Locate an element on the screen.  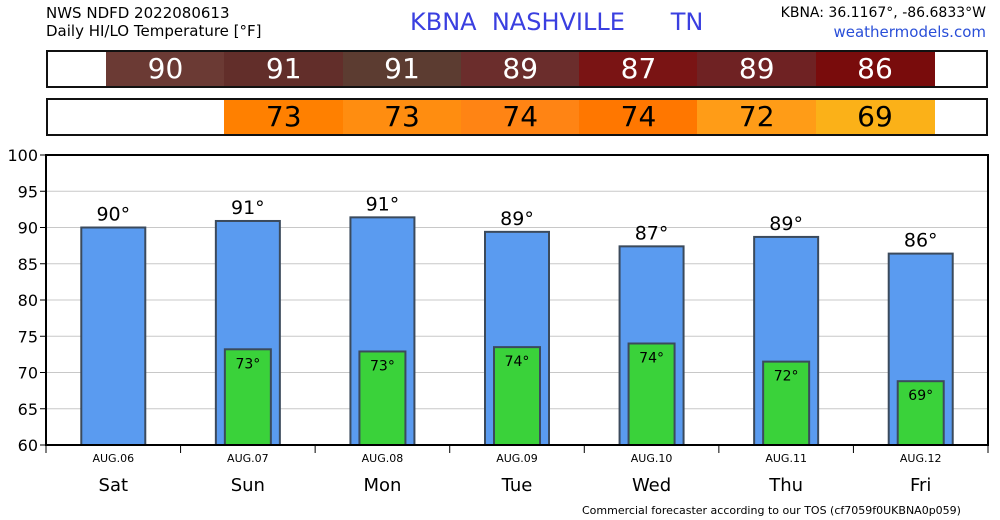
station-title: KBNA NASHVILLE TN is located at coordinates (556, 22).